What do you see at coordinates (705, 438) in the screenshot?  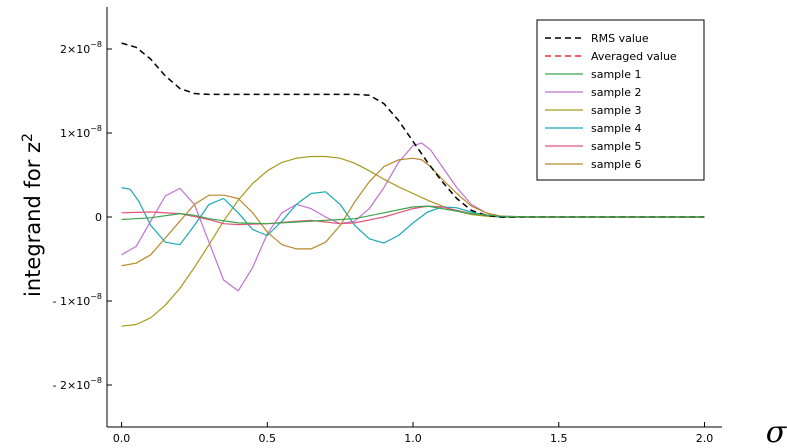 I see `x-tick-label: 2.0` at bounding box center [705, 438].